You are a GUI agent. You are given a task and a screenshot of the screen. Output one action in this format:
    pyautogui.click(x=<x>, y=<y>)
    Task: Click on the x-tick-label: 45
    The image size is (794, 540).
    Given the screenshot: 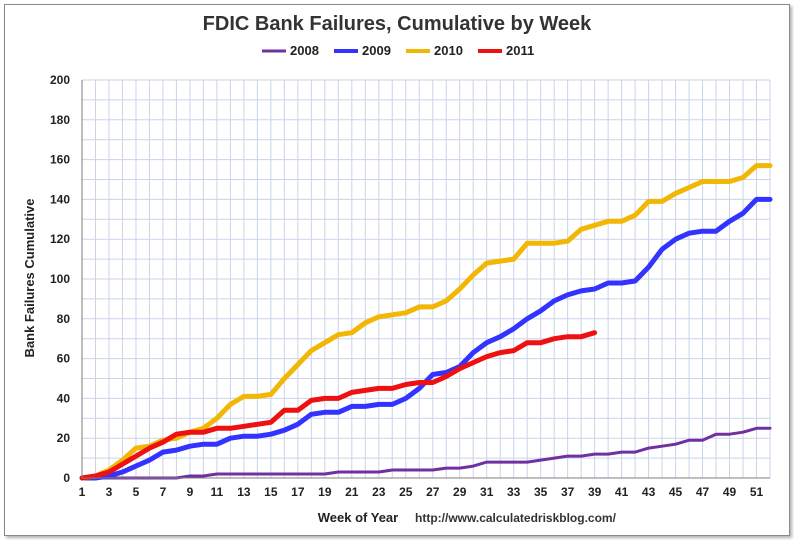 What is the action you would take?
    pyautogui.click(x=676, y=492)
    